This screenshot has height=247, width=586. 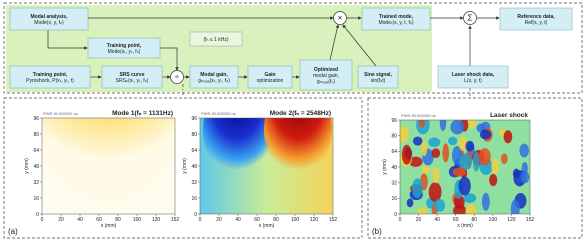 I want to click on node-label: optimization, so click(x=270, y=81).